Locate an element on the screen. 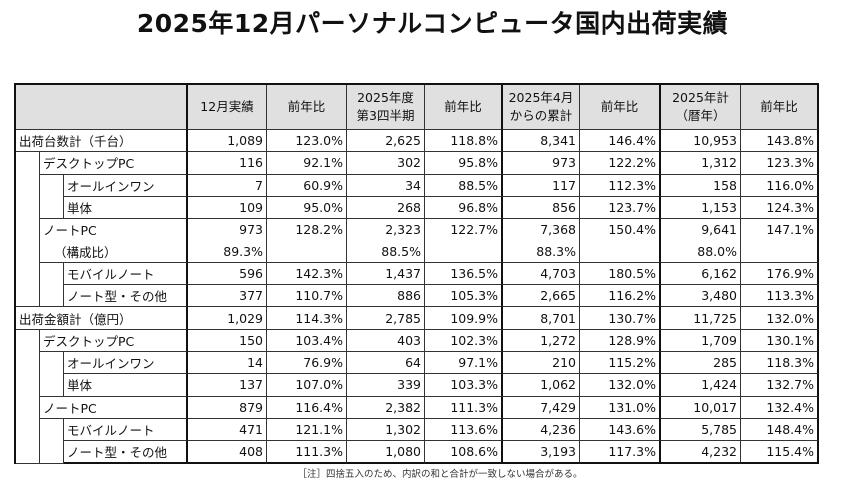 The image size is (865, 482). value-cell: 109 is located at coordinates (227, 208).